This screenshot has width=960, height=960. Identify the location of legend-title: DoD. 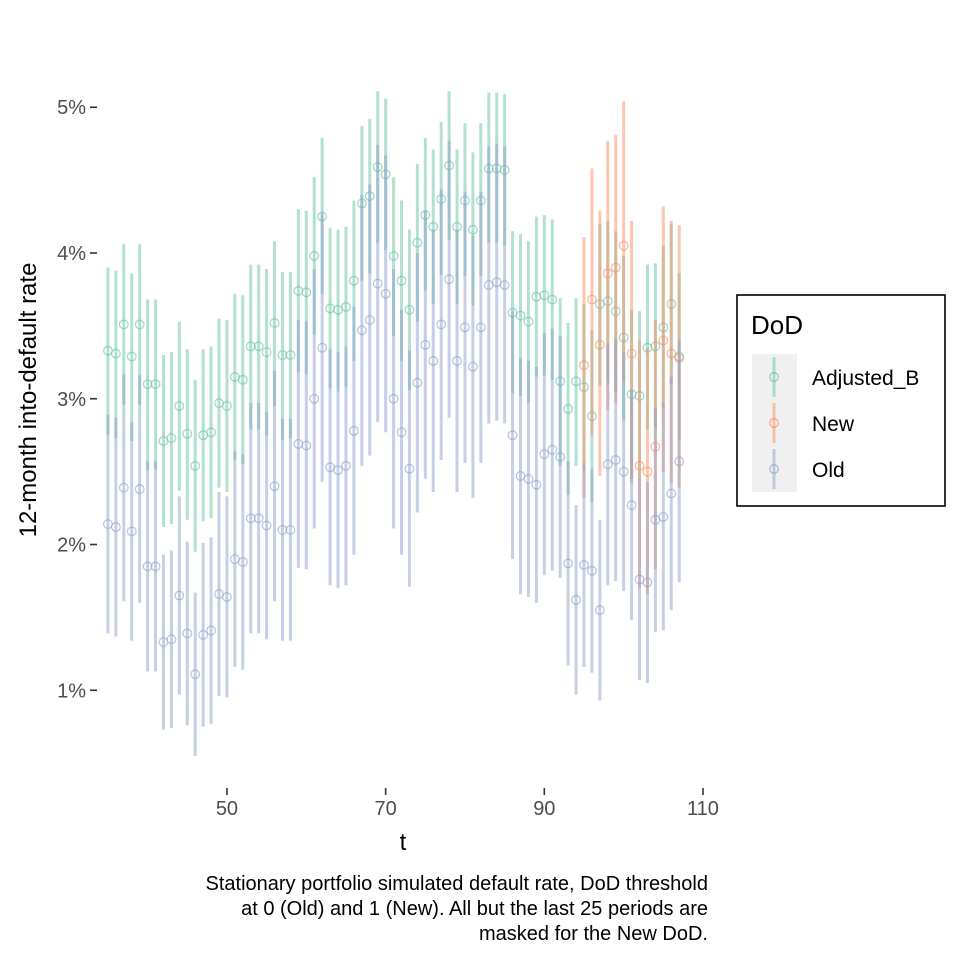
(777, 325).